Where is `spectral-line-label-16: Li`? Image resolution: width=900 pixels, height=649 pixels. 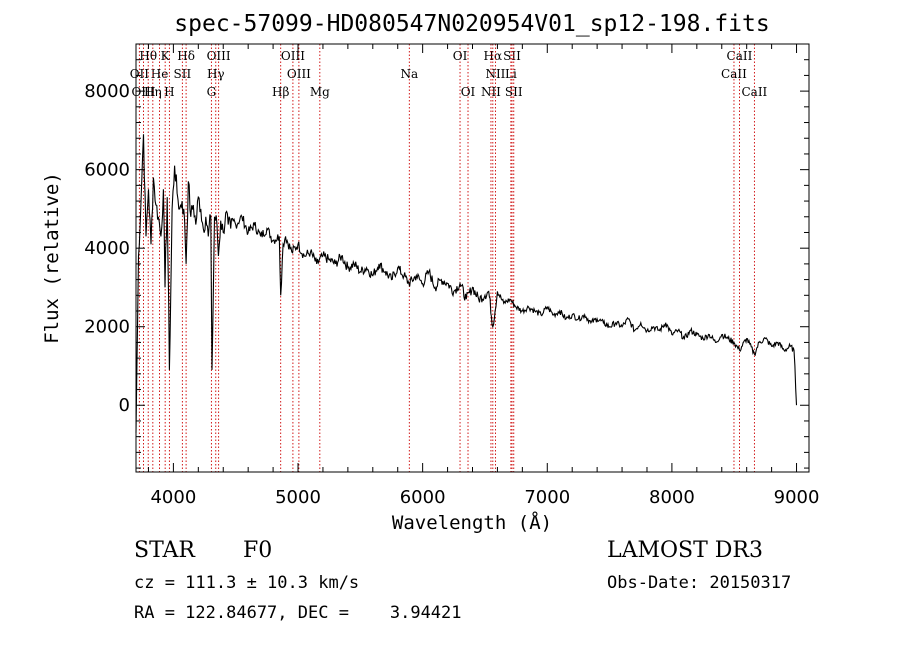
spectral-line-label-16: Li is located at coordinates (511, 74).